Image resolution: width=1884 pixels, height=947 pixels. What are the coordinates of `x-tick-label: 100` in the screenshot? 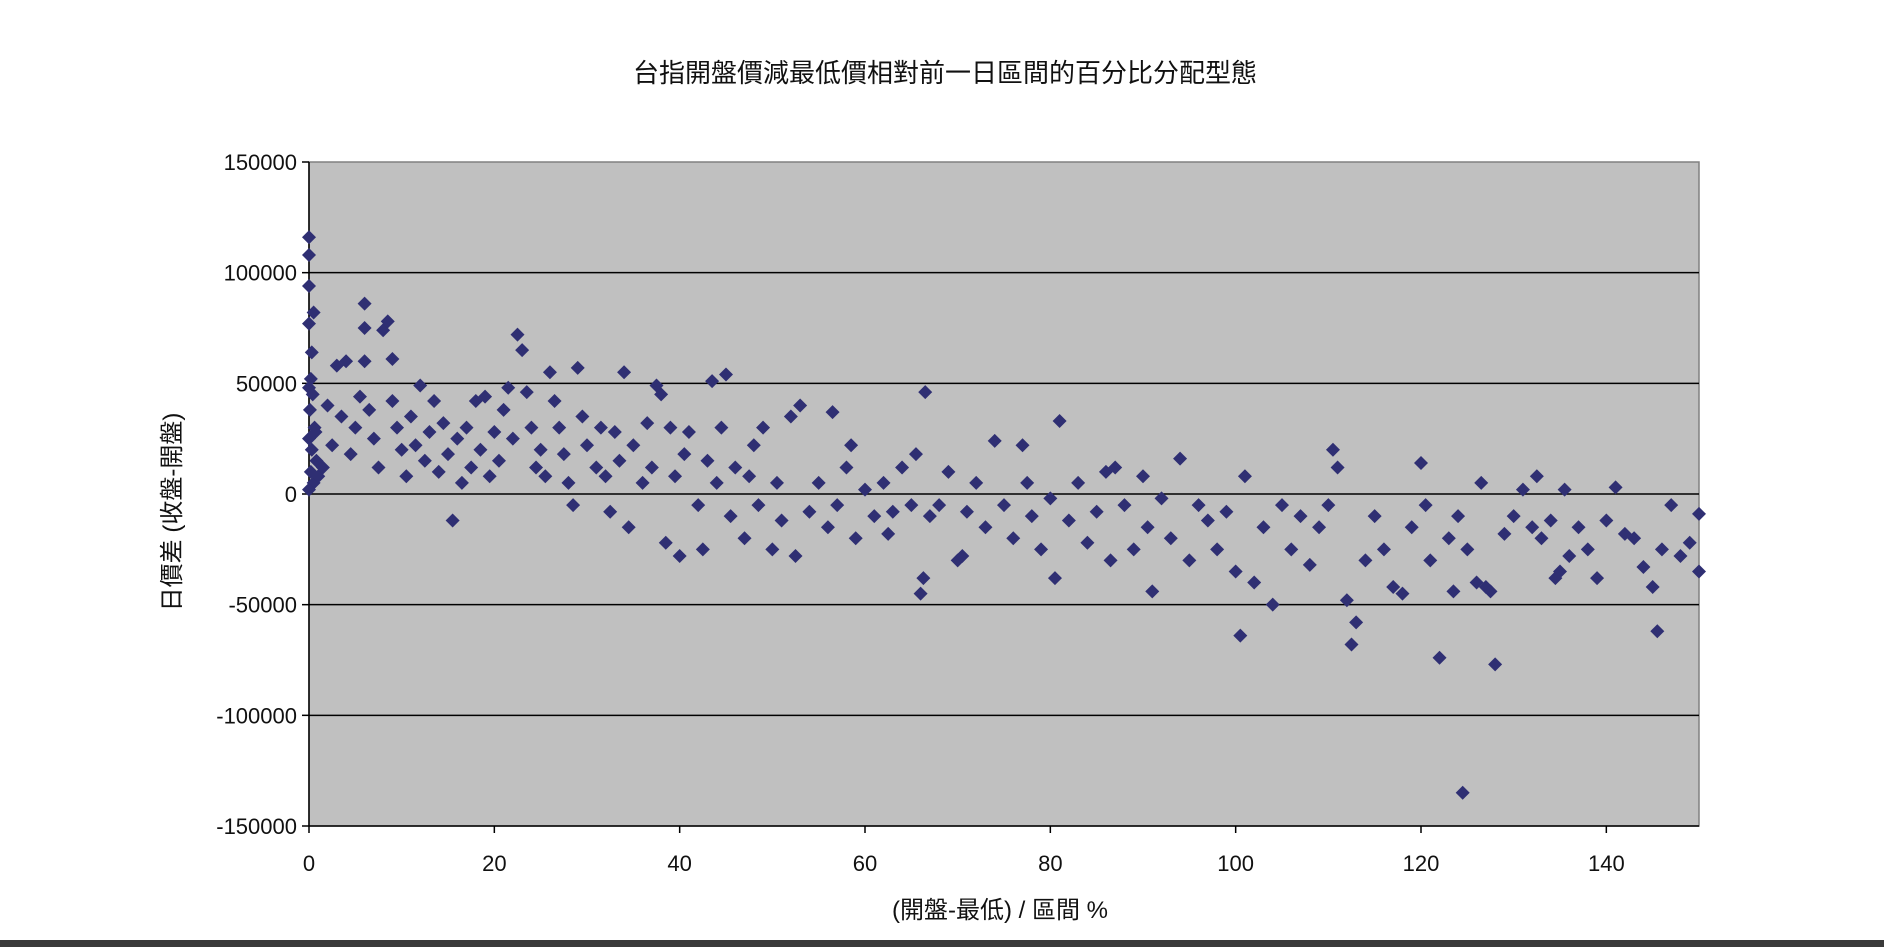 It's located at (1235, 863).